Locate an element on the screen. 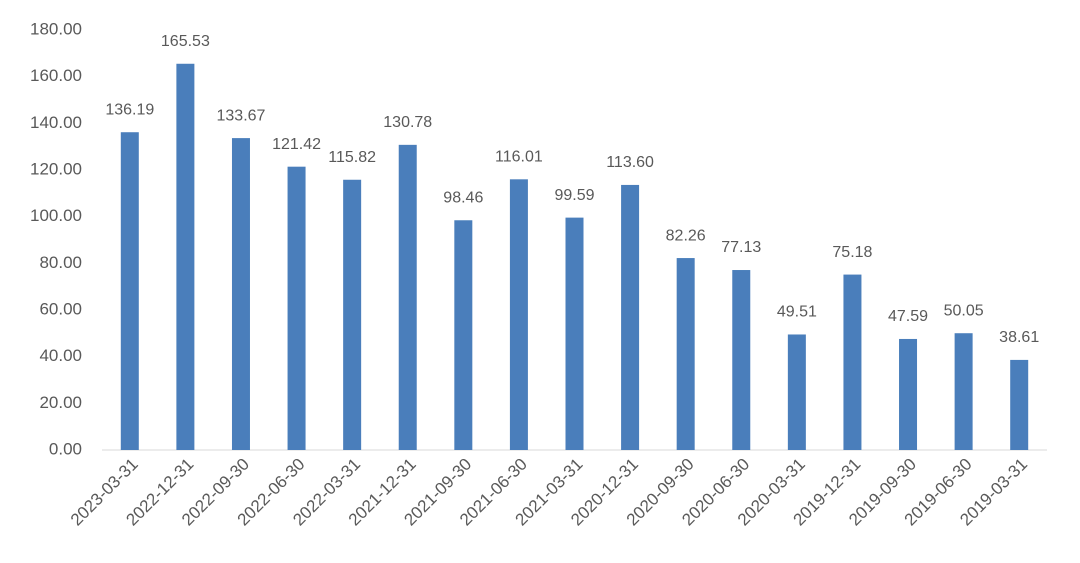 The image size is (1080, 563). value-label: 98.46 is located at coordinates (463, 197).